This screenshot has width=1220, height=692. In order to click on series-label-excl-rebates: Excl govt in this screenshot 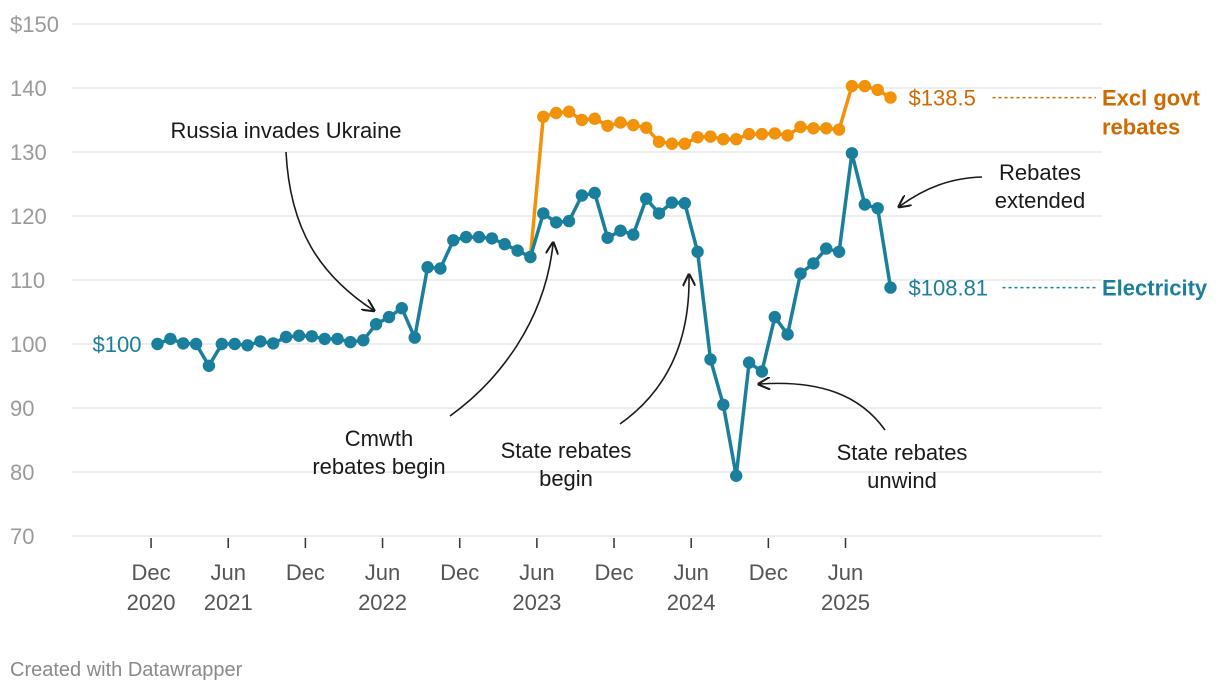, I will do `click(1151, 98)`.